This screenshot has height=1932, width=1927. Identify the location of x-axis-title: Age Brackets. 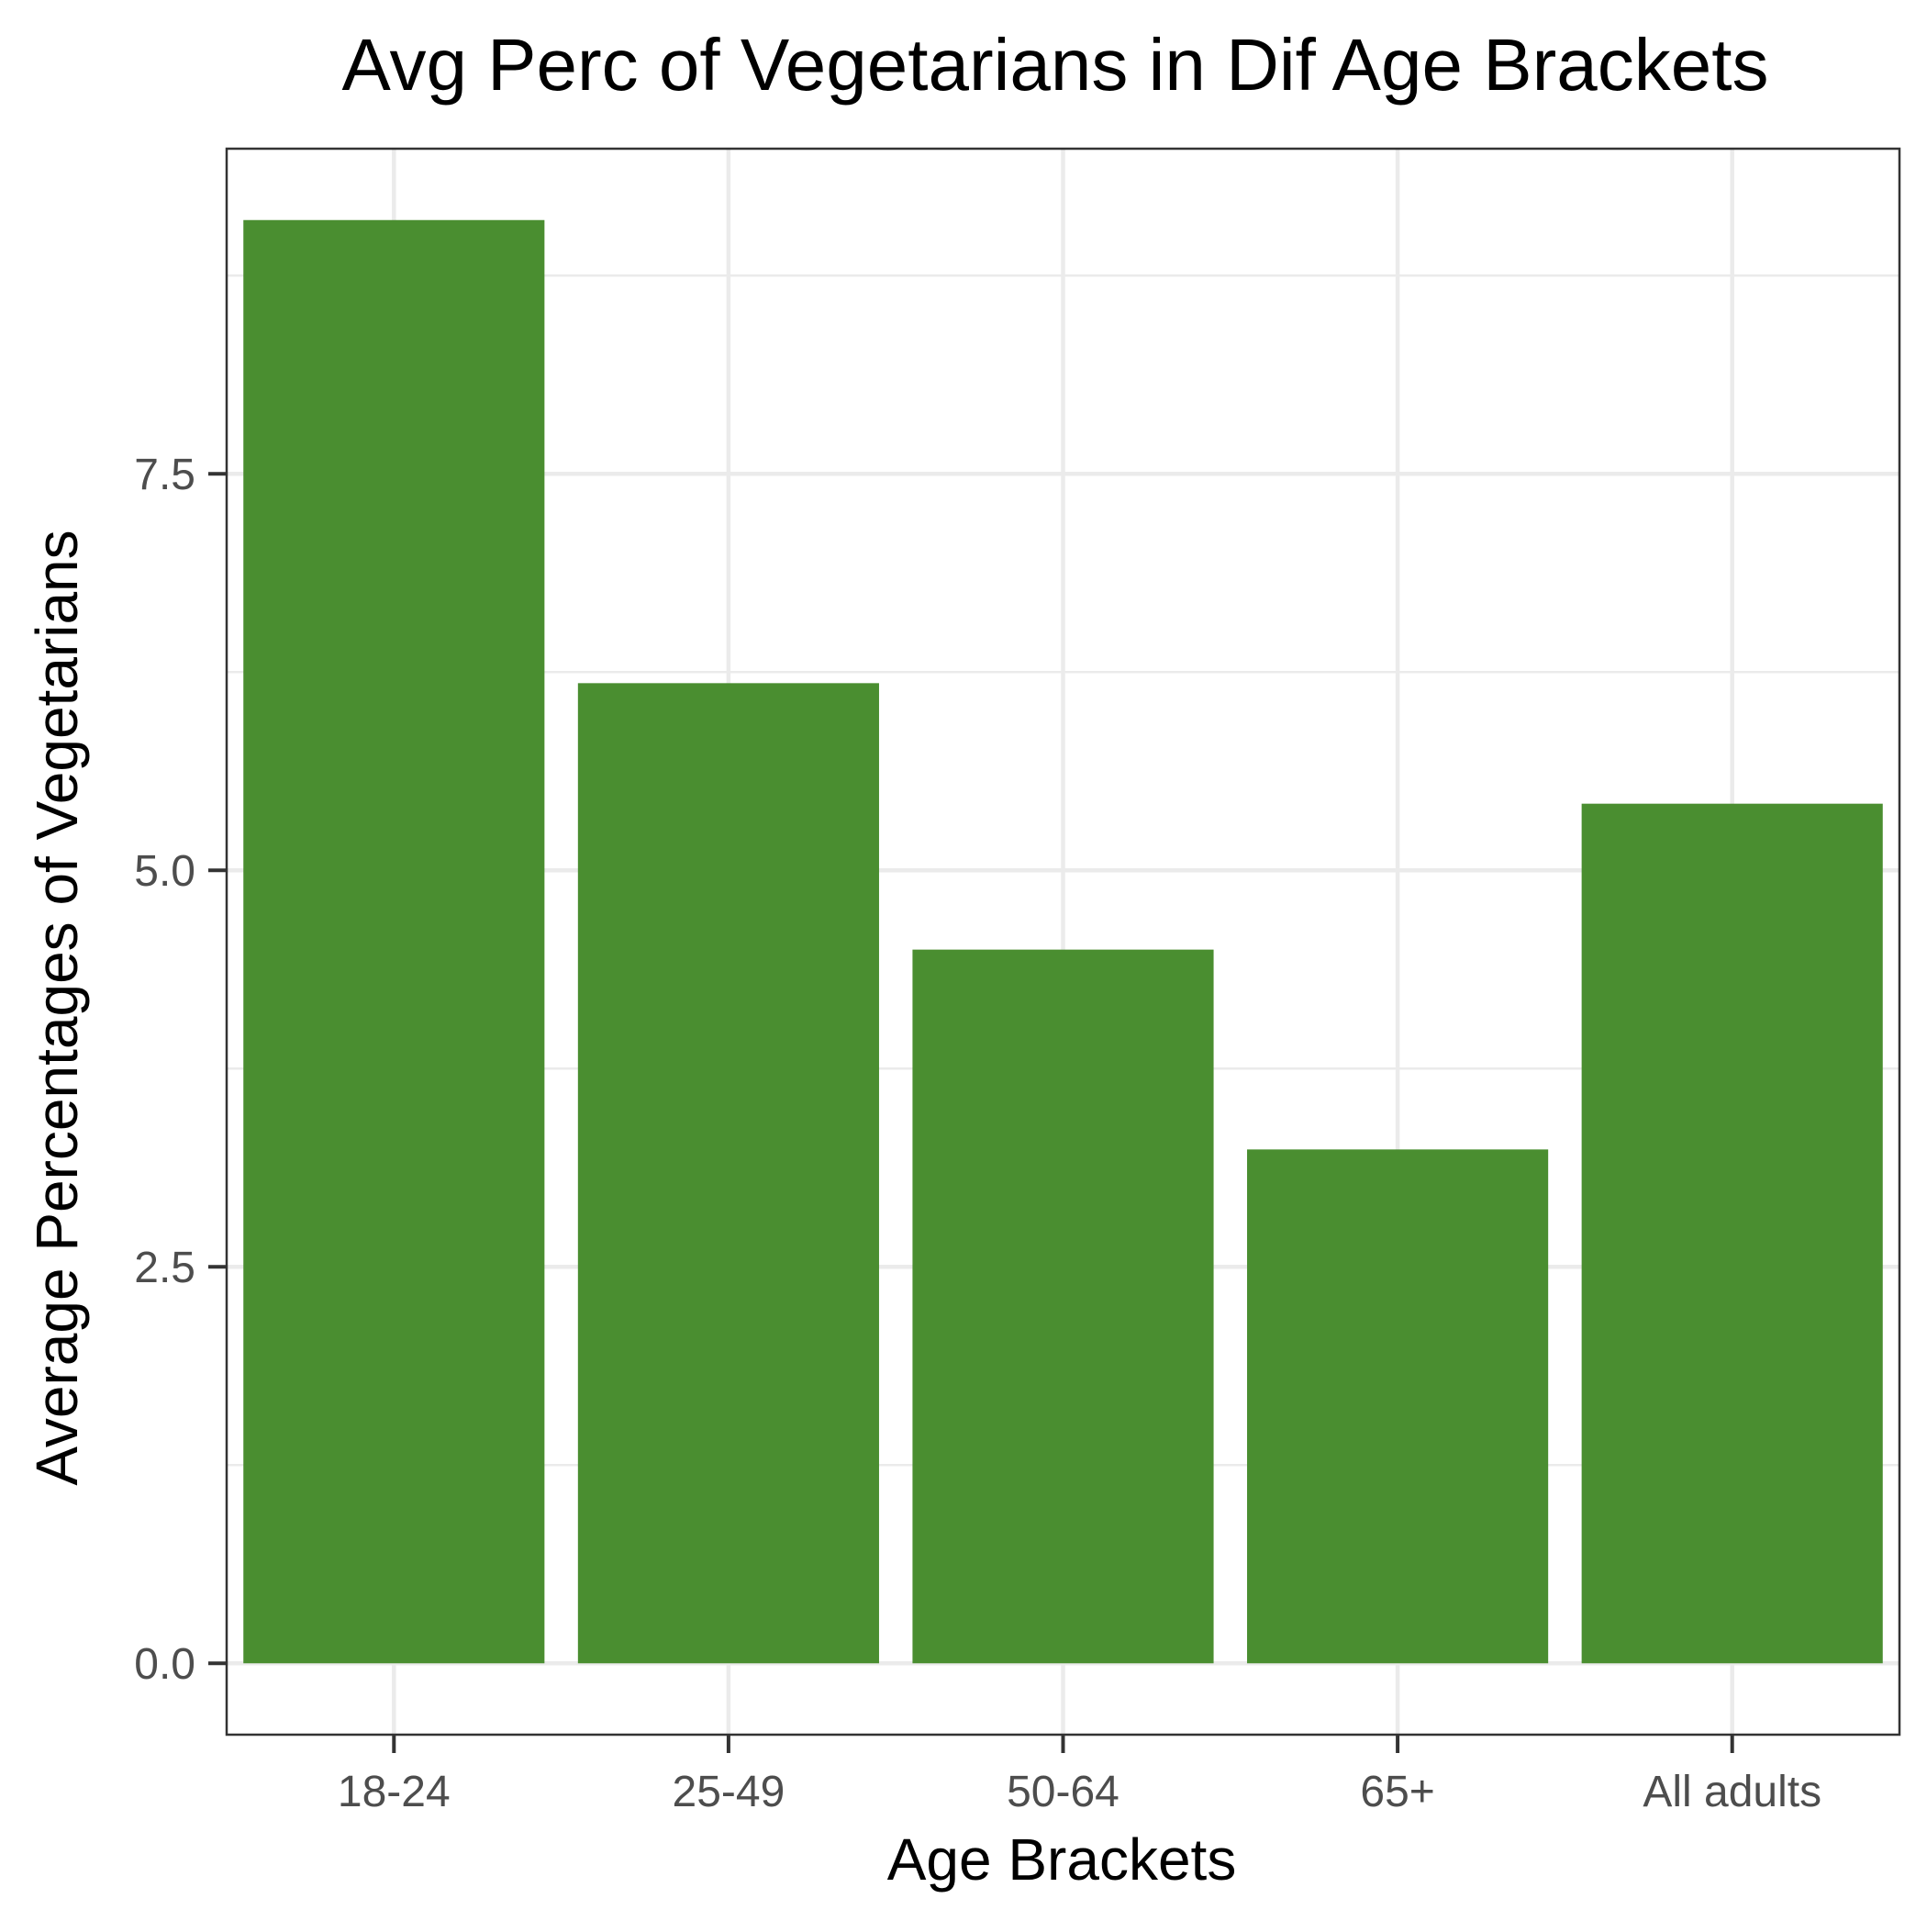
(1062, 1859).